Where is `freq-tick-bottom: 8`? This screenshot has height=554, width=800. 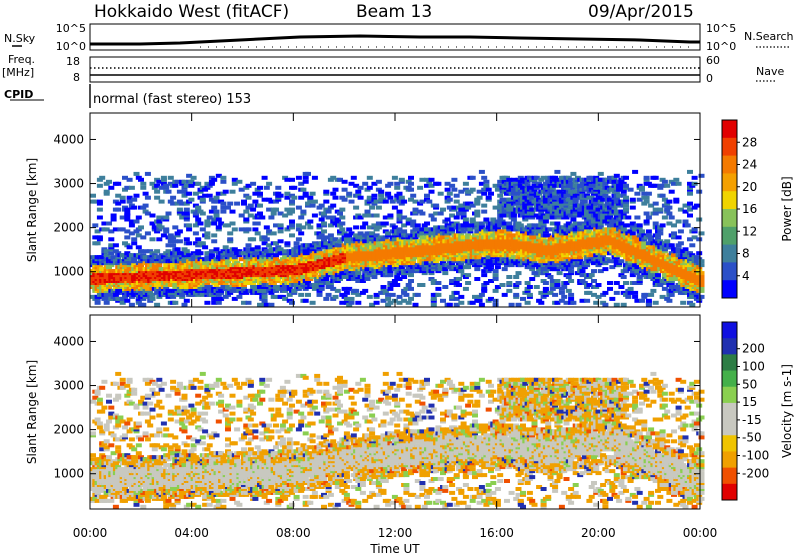 freq-tick-bottom: 8 is located at coordinates (76, 77).